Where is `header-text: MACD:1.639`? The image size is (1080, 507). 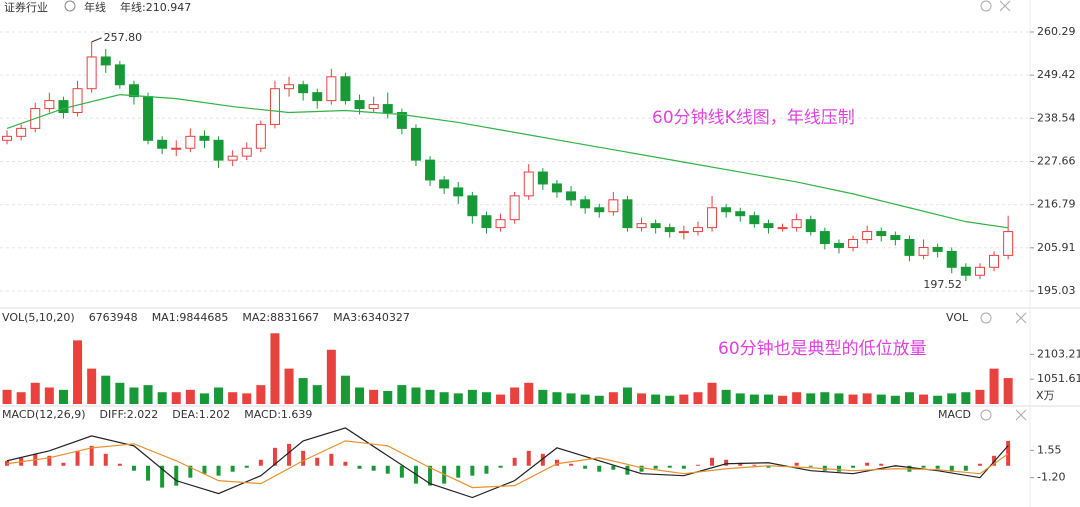 header-text: MACD:1.639 is located at coordinates (278, 414).